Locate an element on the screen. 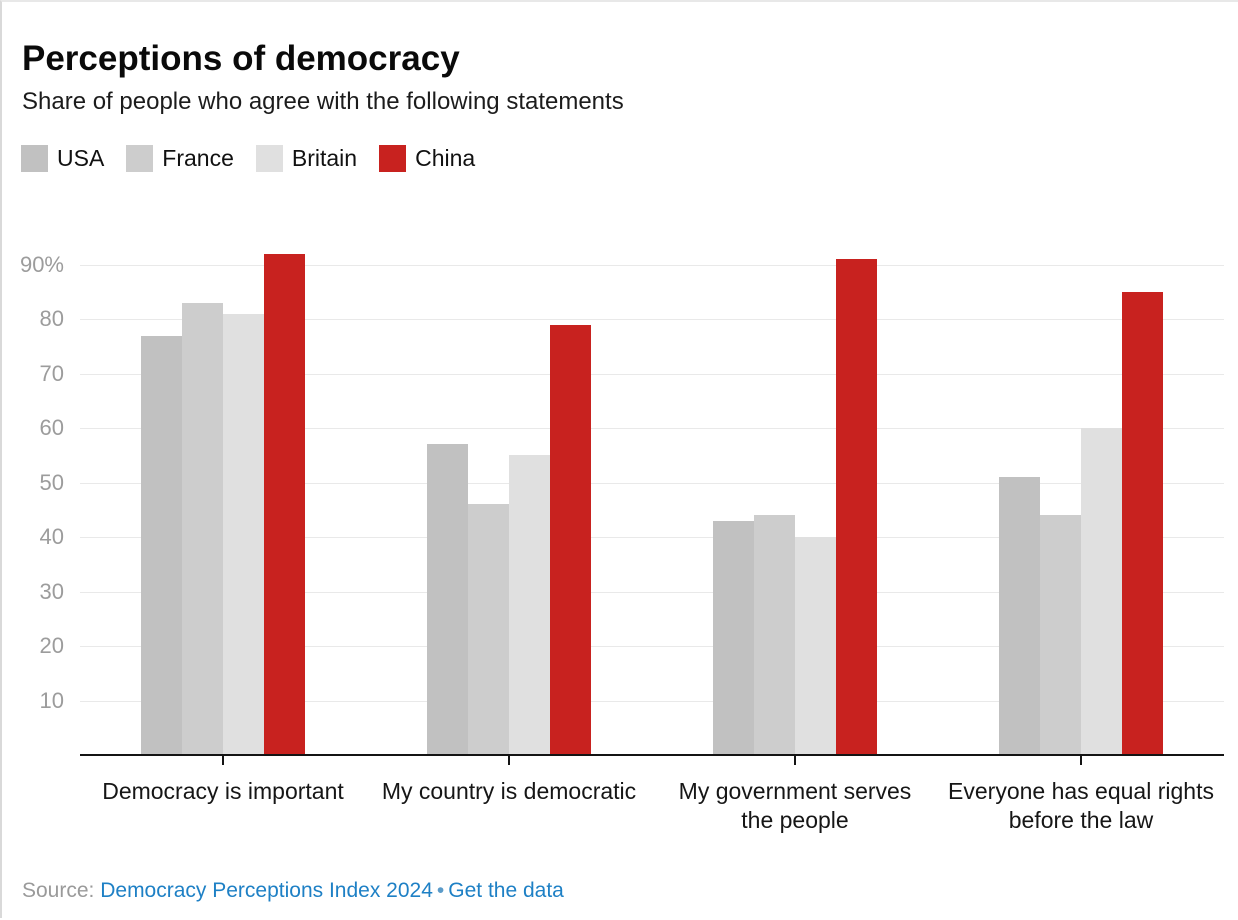  legend-item-britain: Britain is located at coordinates (306, 158).